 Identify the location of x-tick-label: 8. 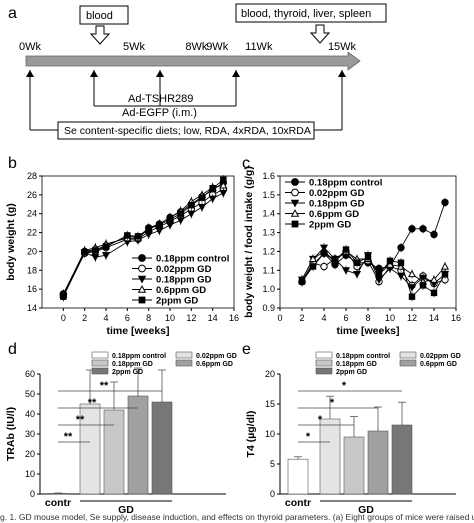
(367, 318).